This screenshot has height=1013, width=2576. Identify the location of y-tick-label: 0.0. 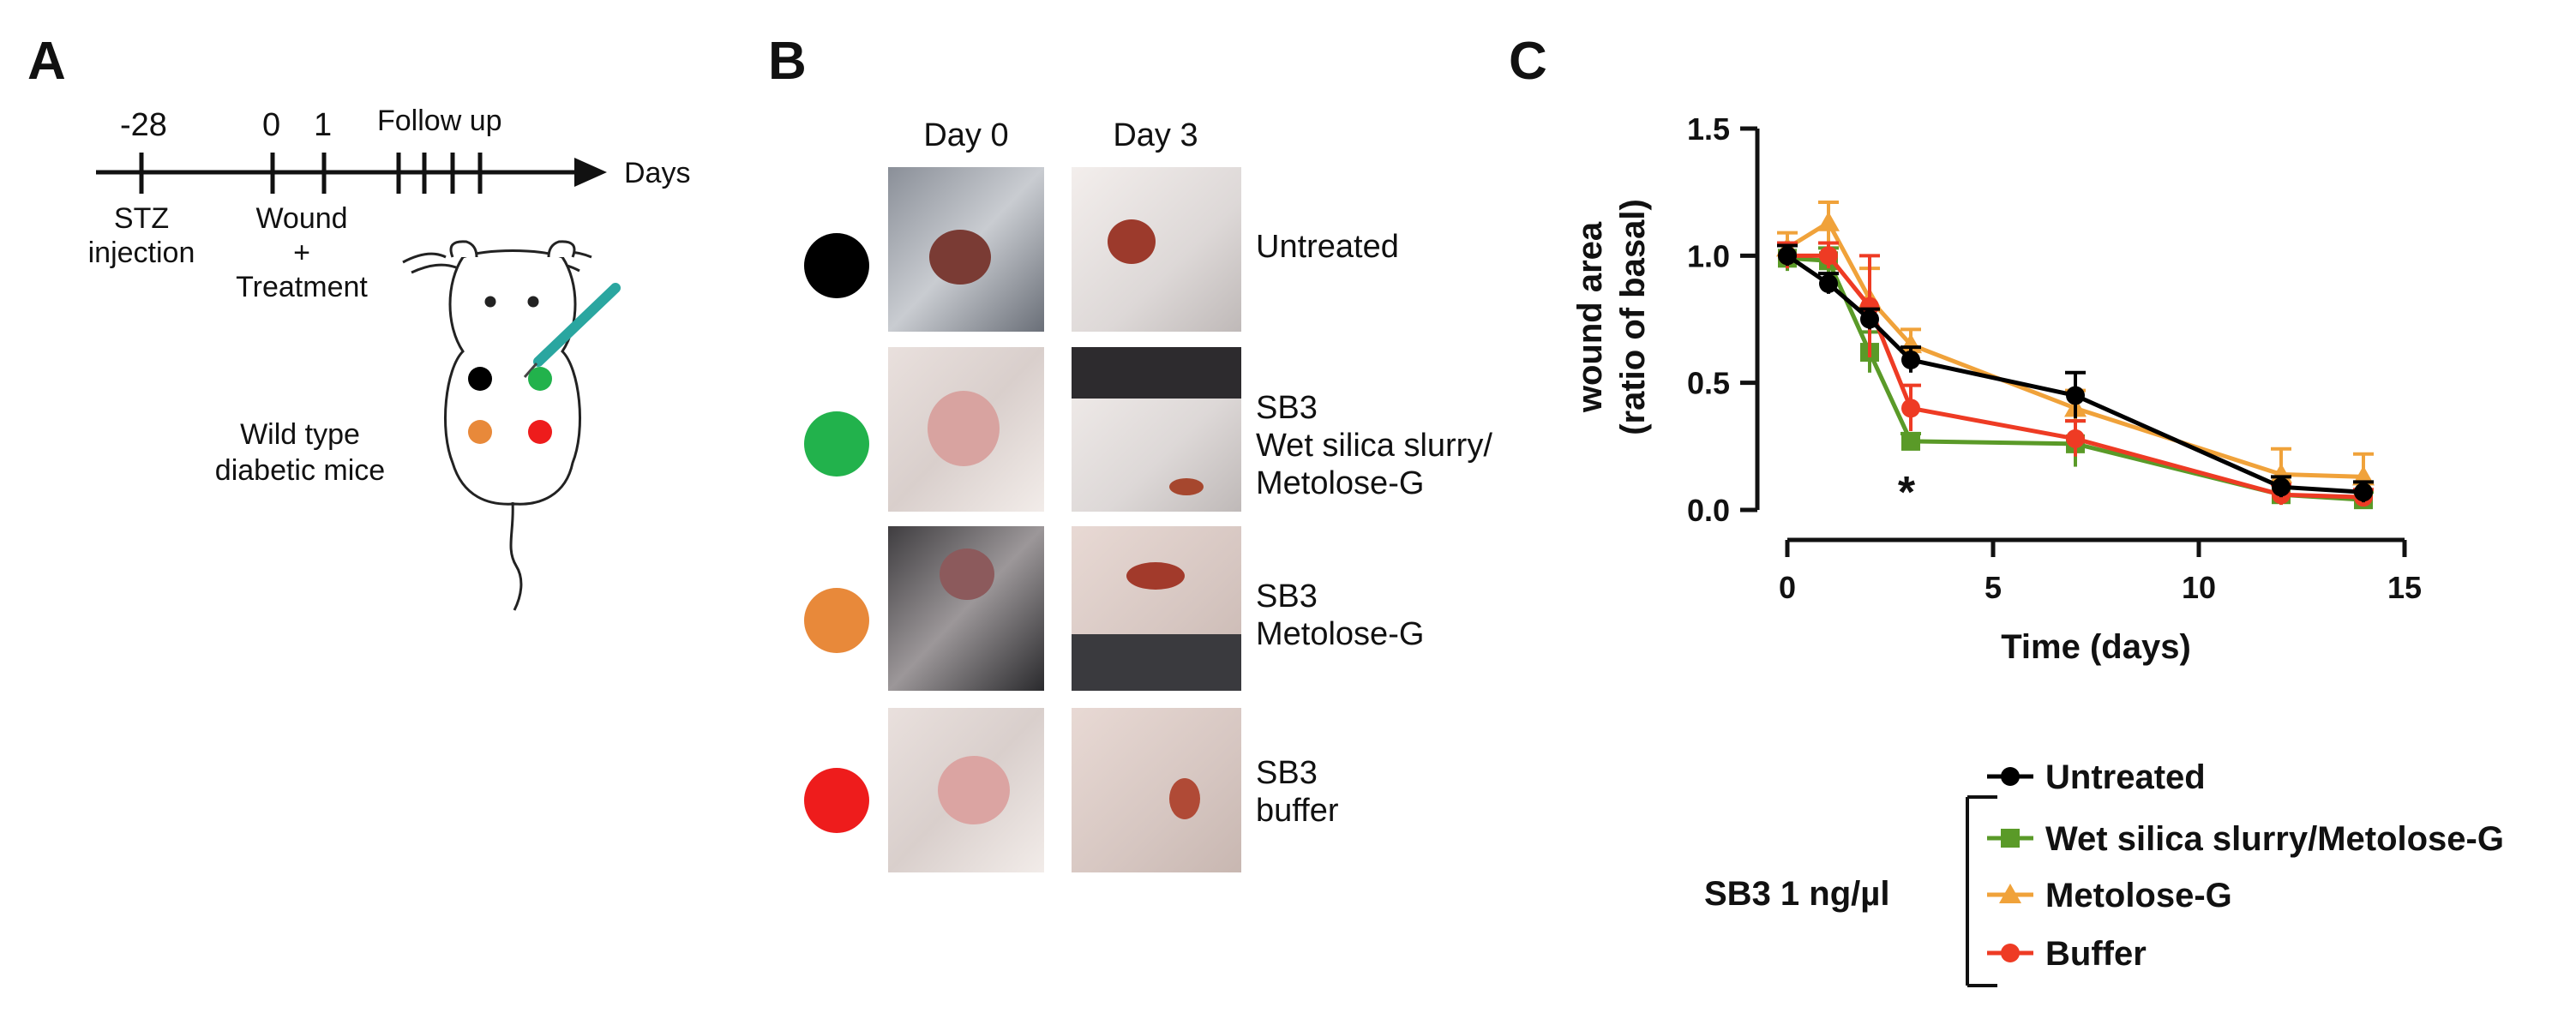
(1708, 510).